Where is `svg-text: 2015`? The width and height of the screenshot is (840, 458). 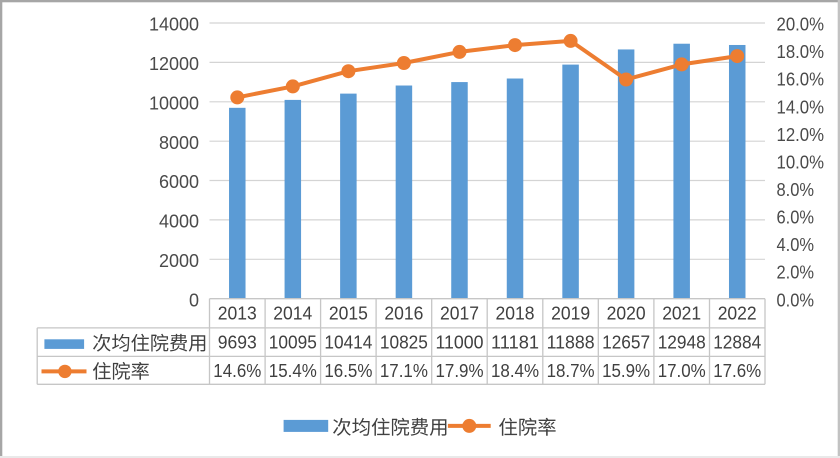
svg-text: 2015 is located at coordinates (348, 314).